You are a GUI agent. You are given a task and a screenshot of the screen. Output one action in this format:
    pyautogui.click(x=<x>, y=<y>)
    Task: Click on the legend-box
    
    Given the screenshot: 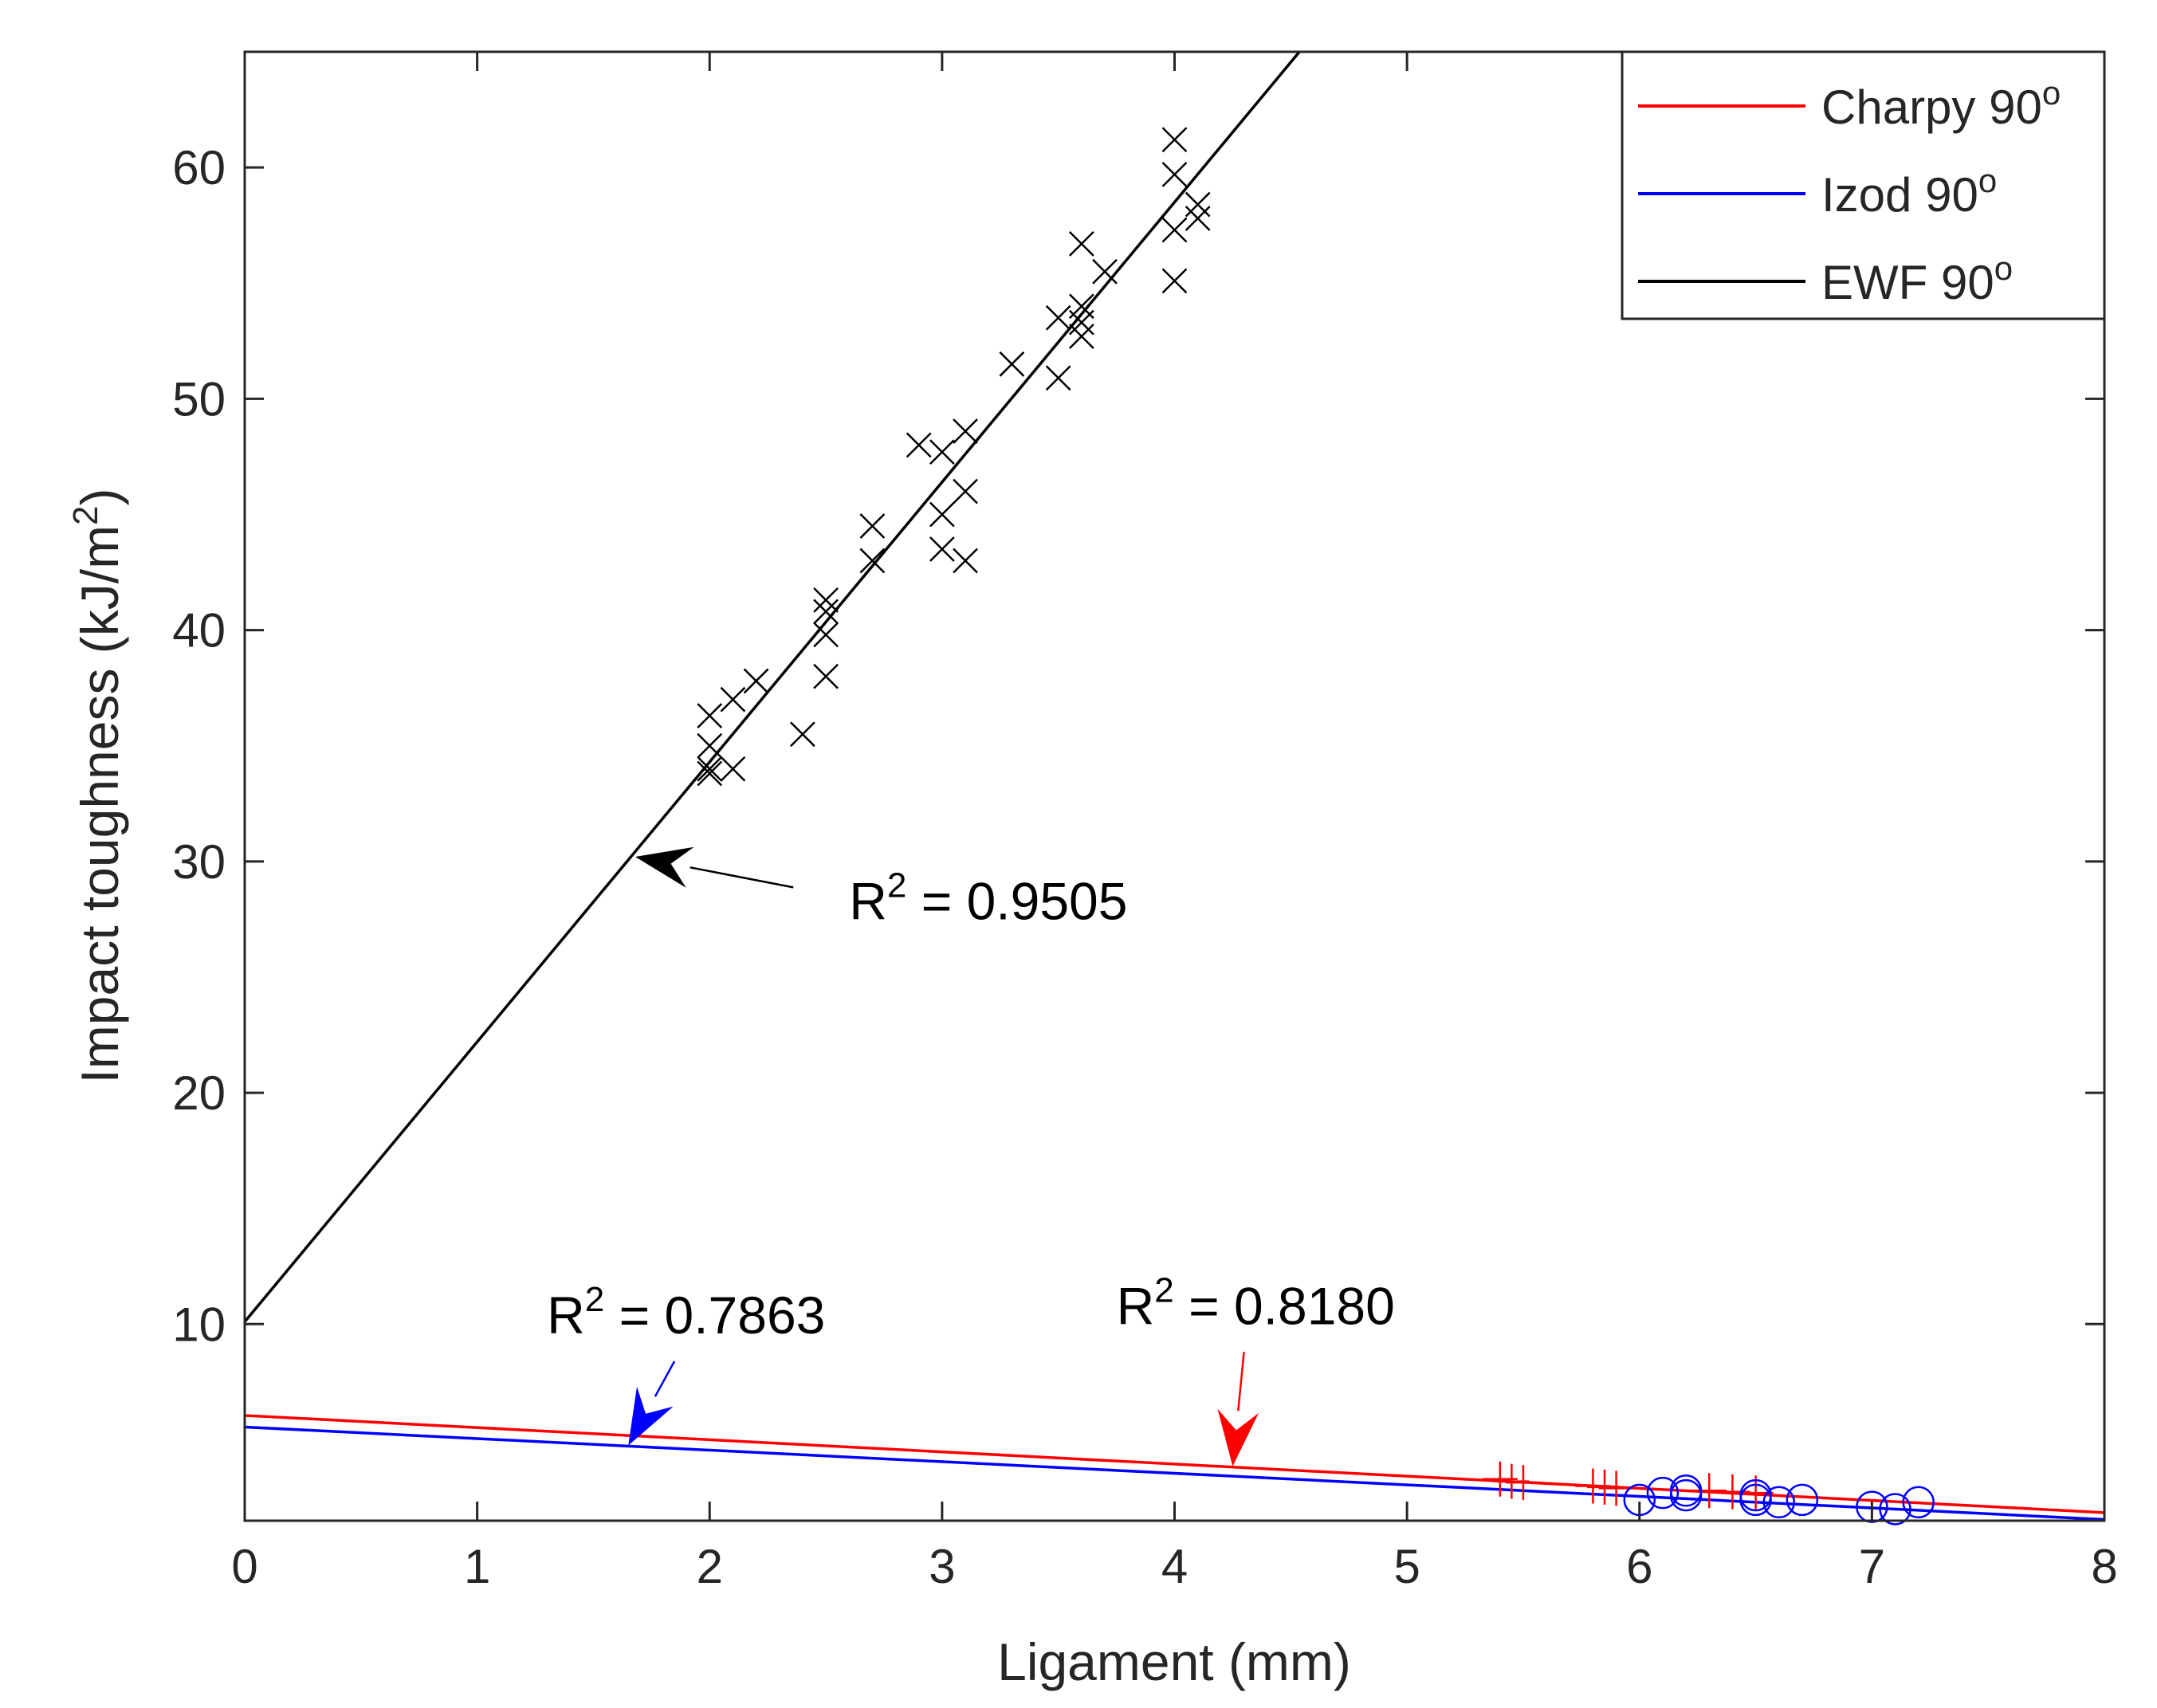 What is the action you would take?
    pyautogui.click(x=1863, y=185)
    